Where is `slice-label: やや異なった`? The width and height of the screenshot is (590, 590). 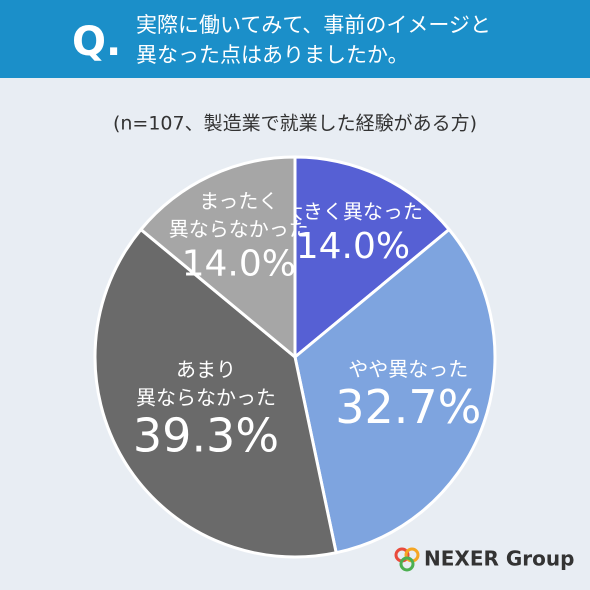
slice-label: やや異なった is located at coordinates (408, 369).